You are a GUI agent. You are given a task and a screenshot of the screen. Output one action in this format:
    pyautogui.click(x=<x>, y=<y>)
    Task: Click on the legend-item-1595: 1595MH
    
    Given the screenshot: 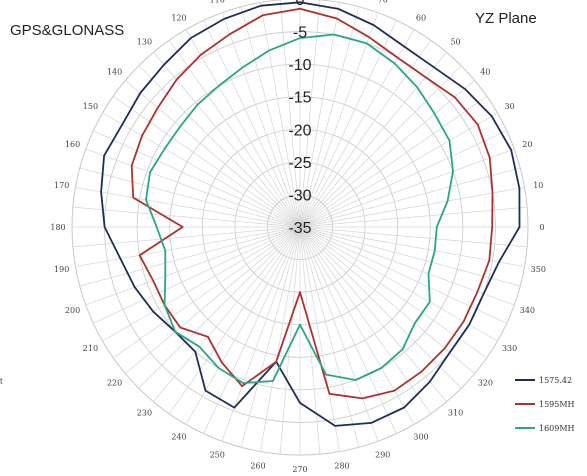 What is the action you would take?
    pyautogui.click(x=551, y=404)
    